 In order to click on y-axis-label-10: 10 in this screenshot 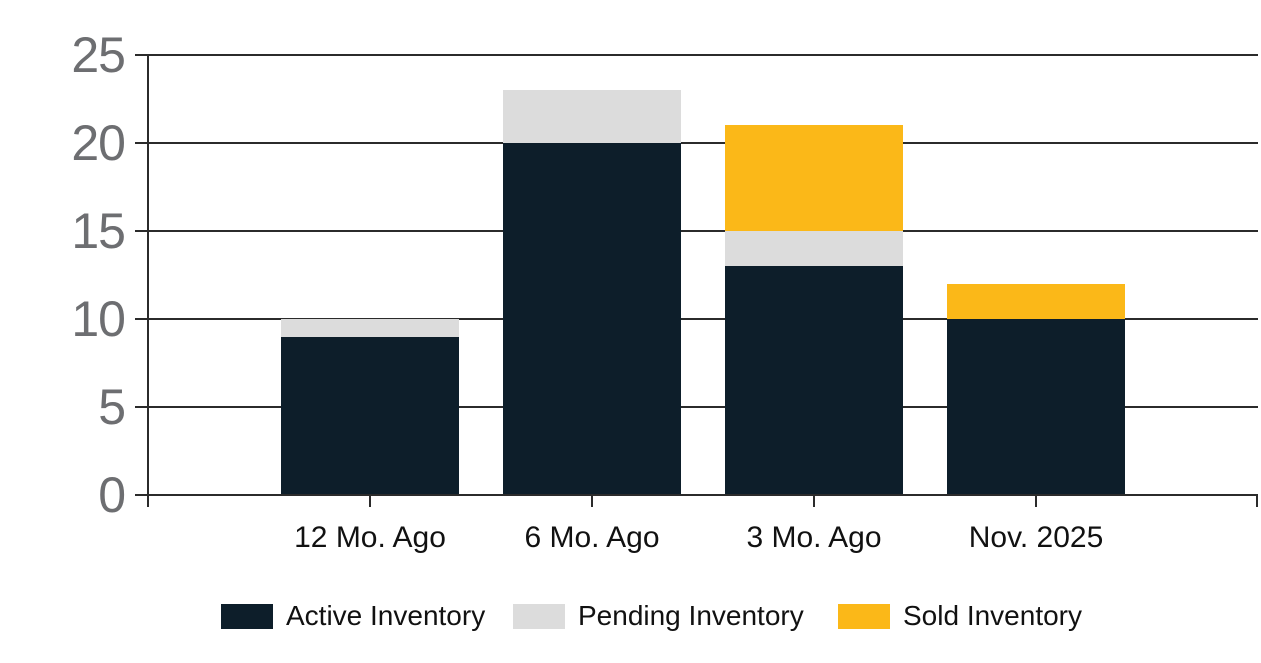, I will do `click(98, 319)`.